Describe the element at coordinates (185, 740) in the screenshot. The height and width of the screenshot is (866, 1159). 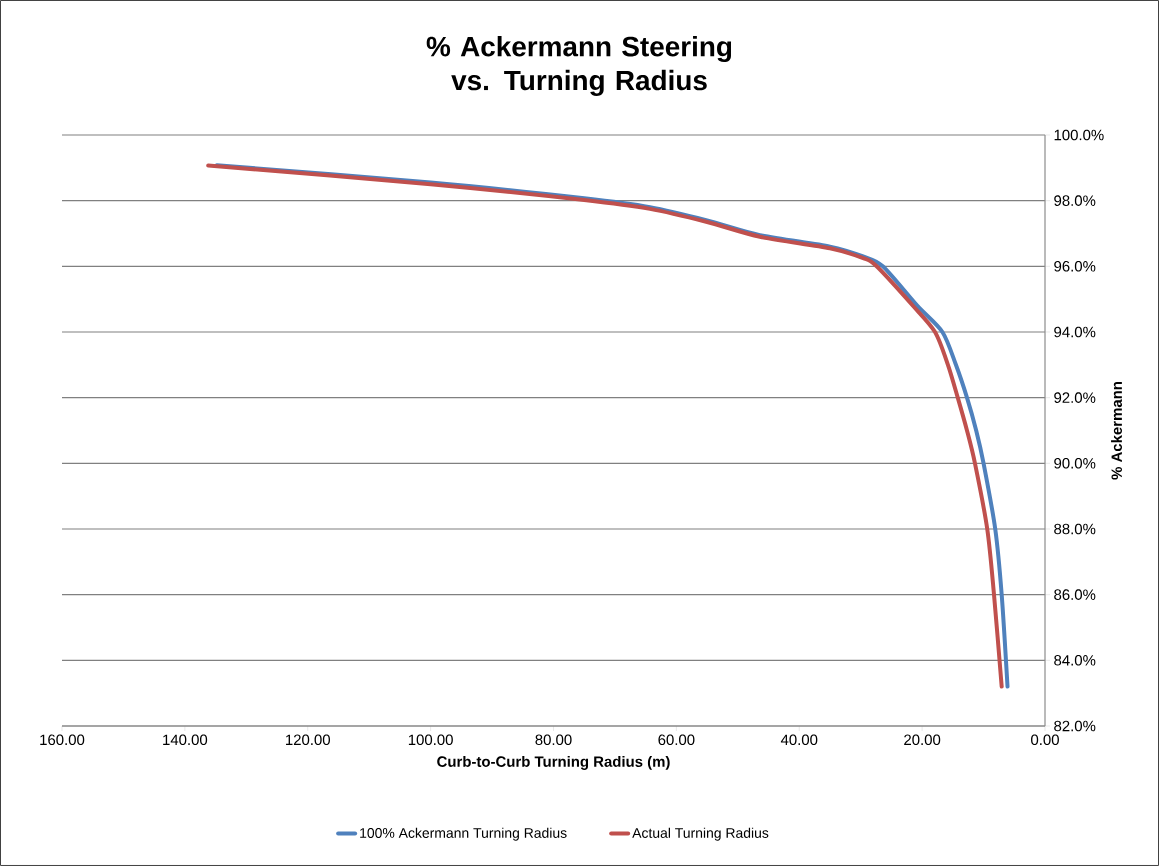
I see `x-tick-label: 140.00` at that location.